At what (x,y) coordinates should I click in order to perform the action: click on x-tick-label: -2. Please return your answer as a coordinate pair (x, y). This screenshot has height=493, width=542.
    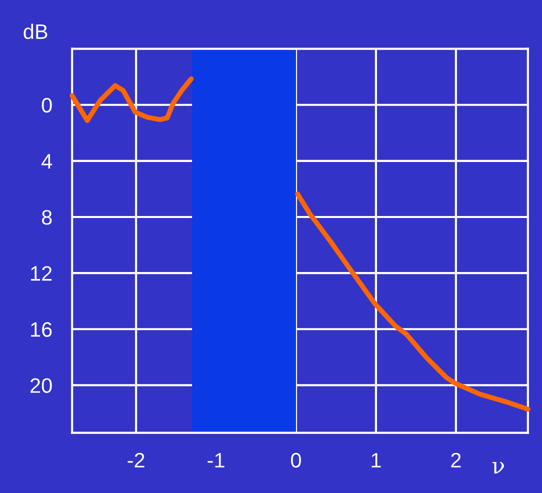
    Looking at the image, I should click on (136, 460).